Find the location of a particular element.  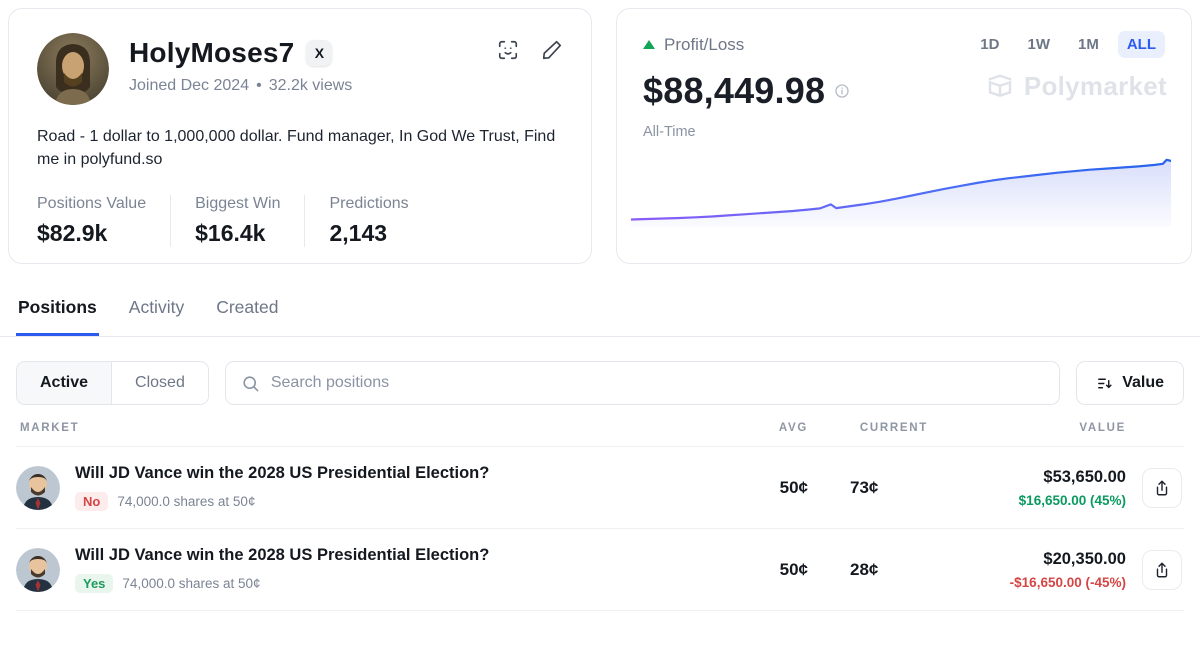

edit-profile-button is located at coordinates (552, 50).